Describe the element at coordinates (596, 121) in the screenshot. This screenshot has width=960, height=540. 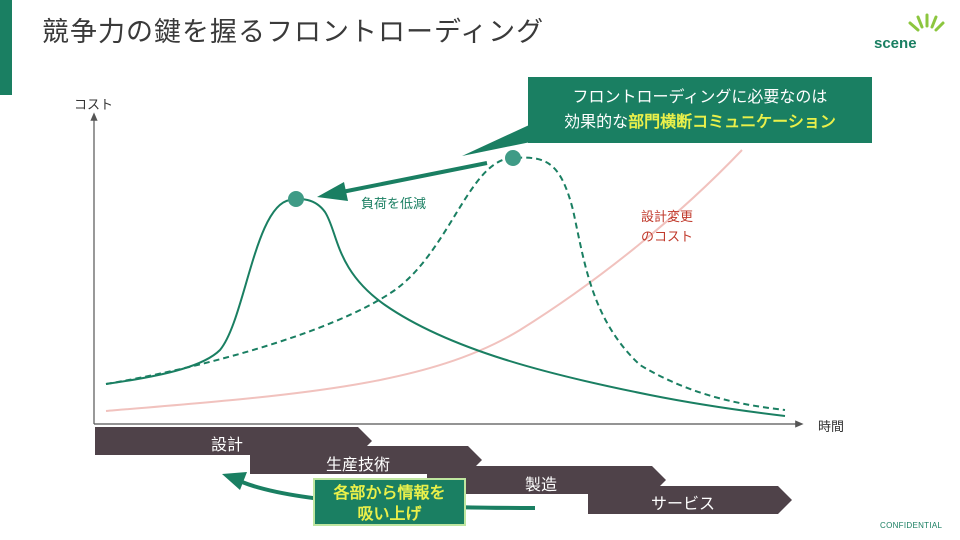
I see `callout-line-2-prefix: 効果的な` at that location.